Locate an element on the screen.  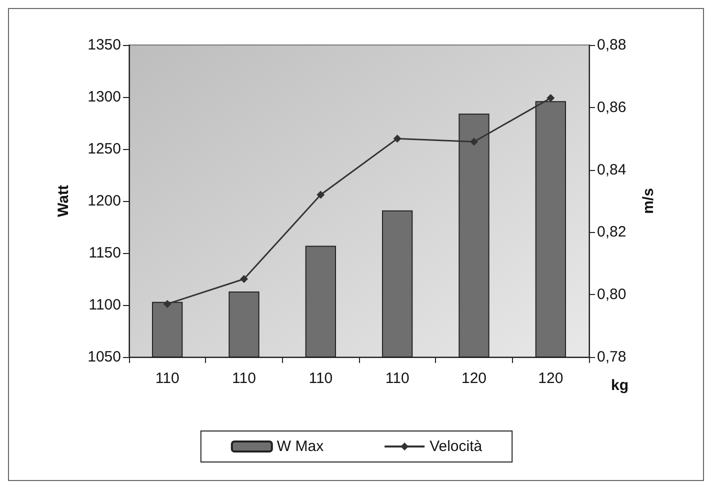
y-tick-label: 1200 is located at coordinates (104, 201).